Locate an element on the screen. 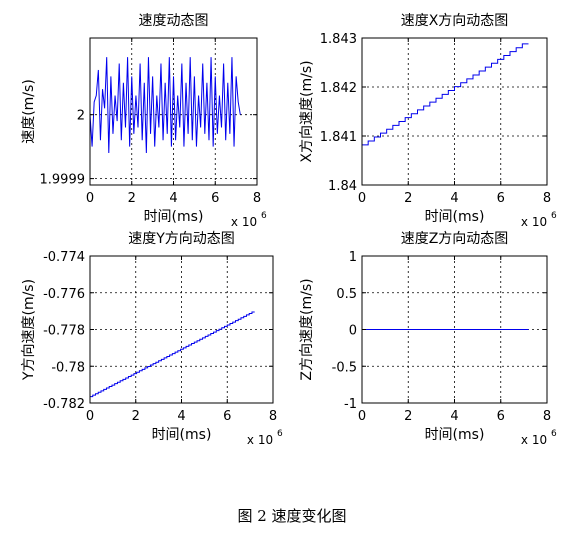 This screenshot has width=584, height=538. y-tick-label: 1.9999 is located at coordinates (63, 180).